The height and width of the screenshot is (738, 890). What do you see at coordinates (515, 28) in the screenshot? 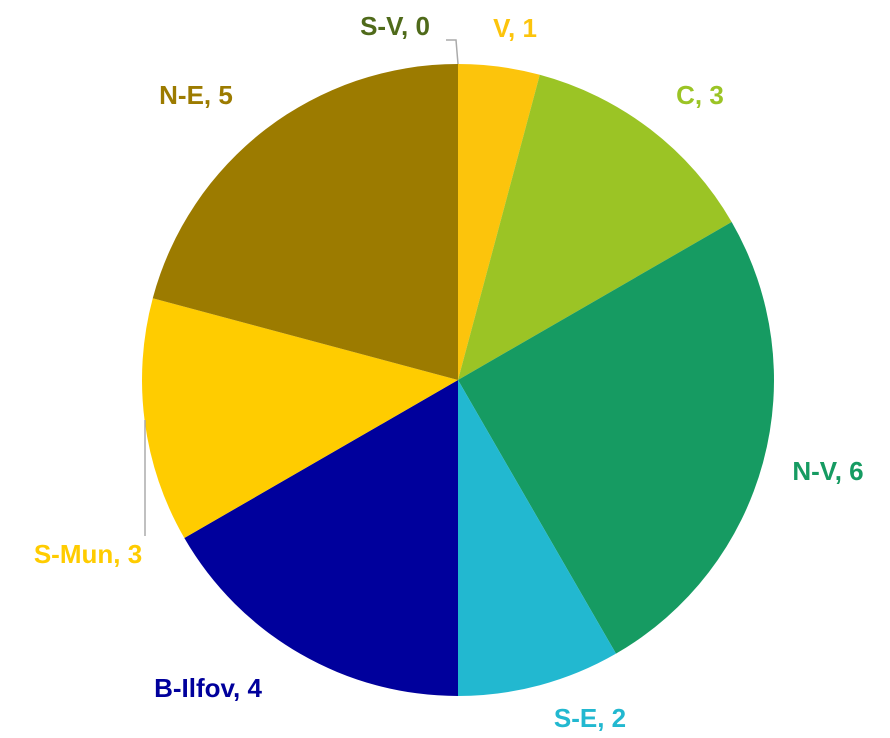
I see `data-label: V, 1` at bounding box center [515, 28].